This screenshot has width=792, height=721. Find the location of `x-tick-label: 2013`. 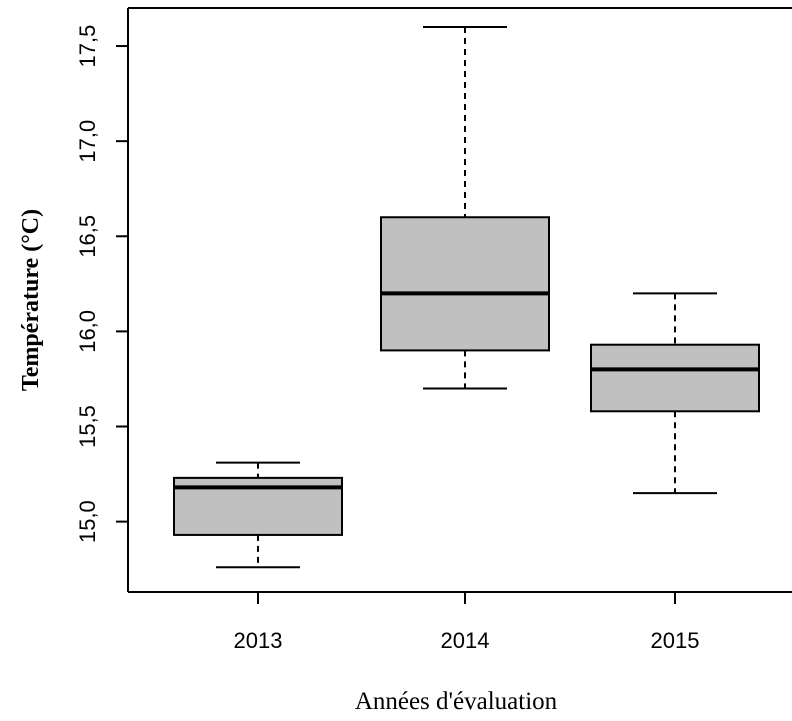

x-tick-label: 2013 is located at coordinates (258, 640).